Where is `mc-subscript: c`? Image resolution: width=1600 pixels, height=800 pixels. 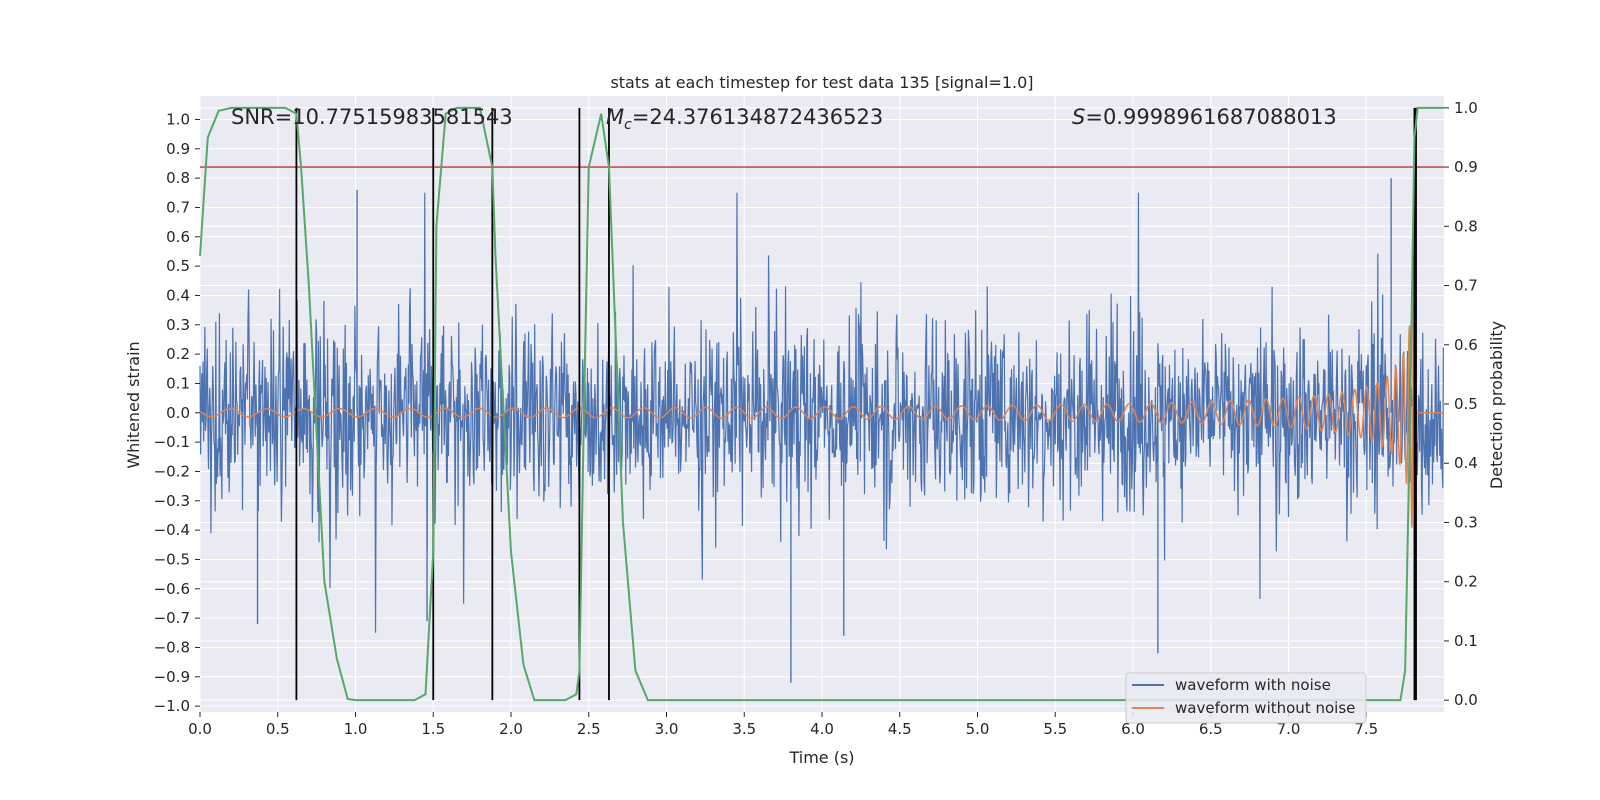
mc-subscript: c is located at coordinates (628, 125).